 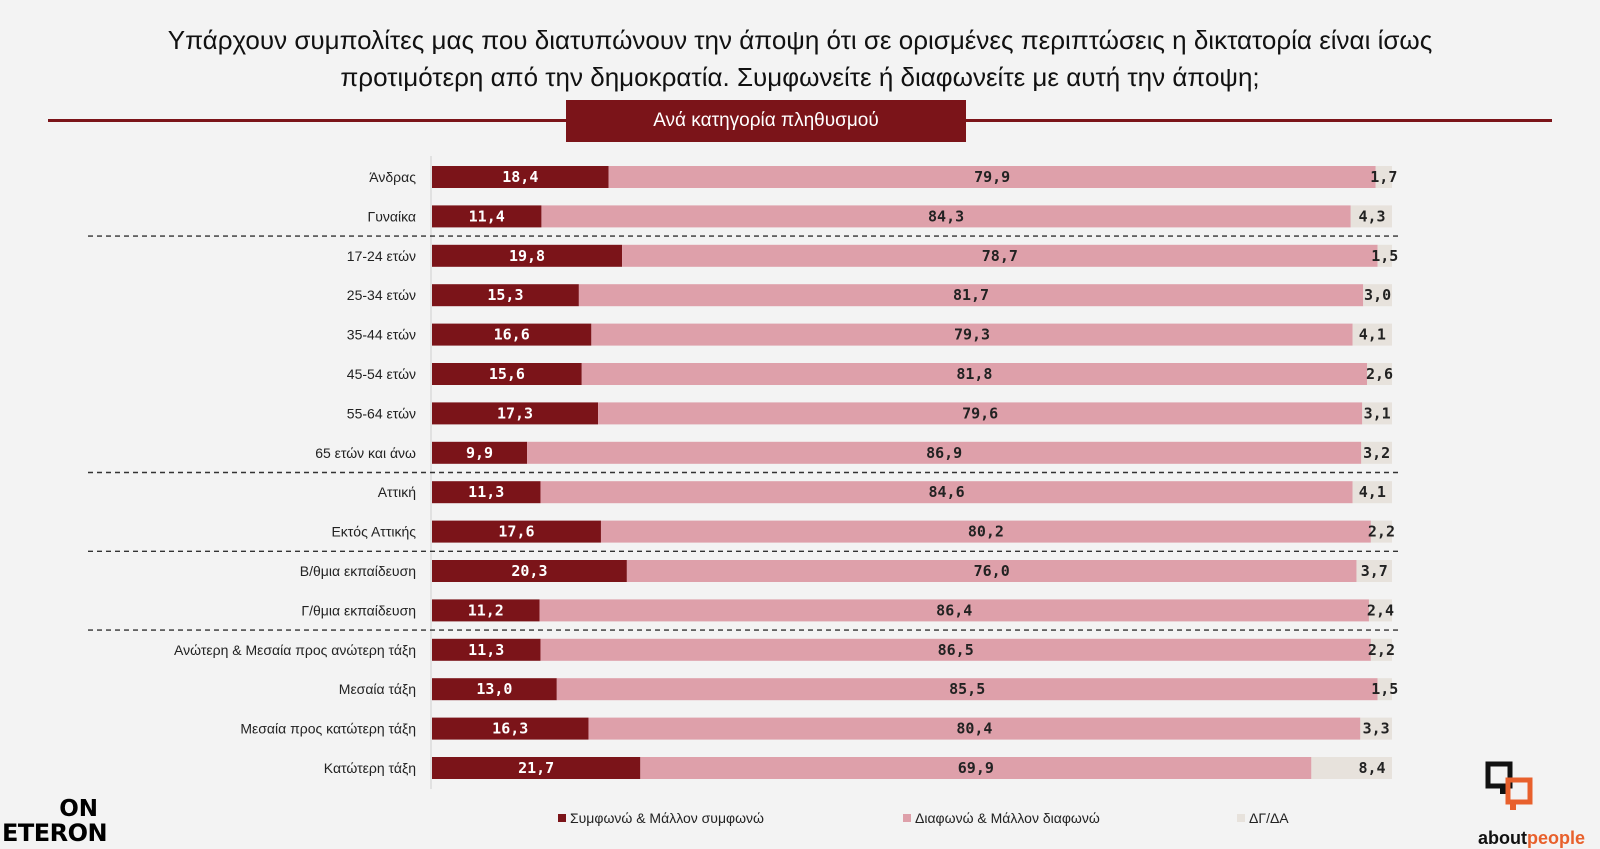 What do you see at coordinates (377, 689) in the screenshot?
I see `category-label: Μεσαία τάξη` at bounding box center [377, 689].